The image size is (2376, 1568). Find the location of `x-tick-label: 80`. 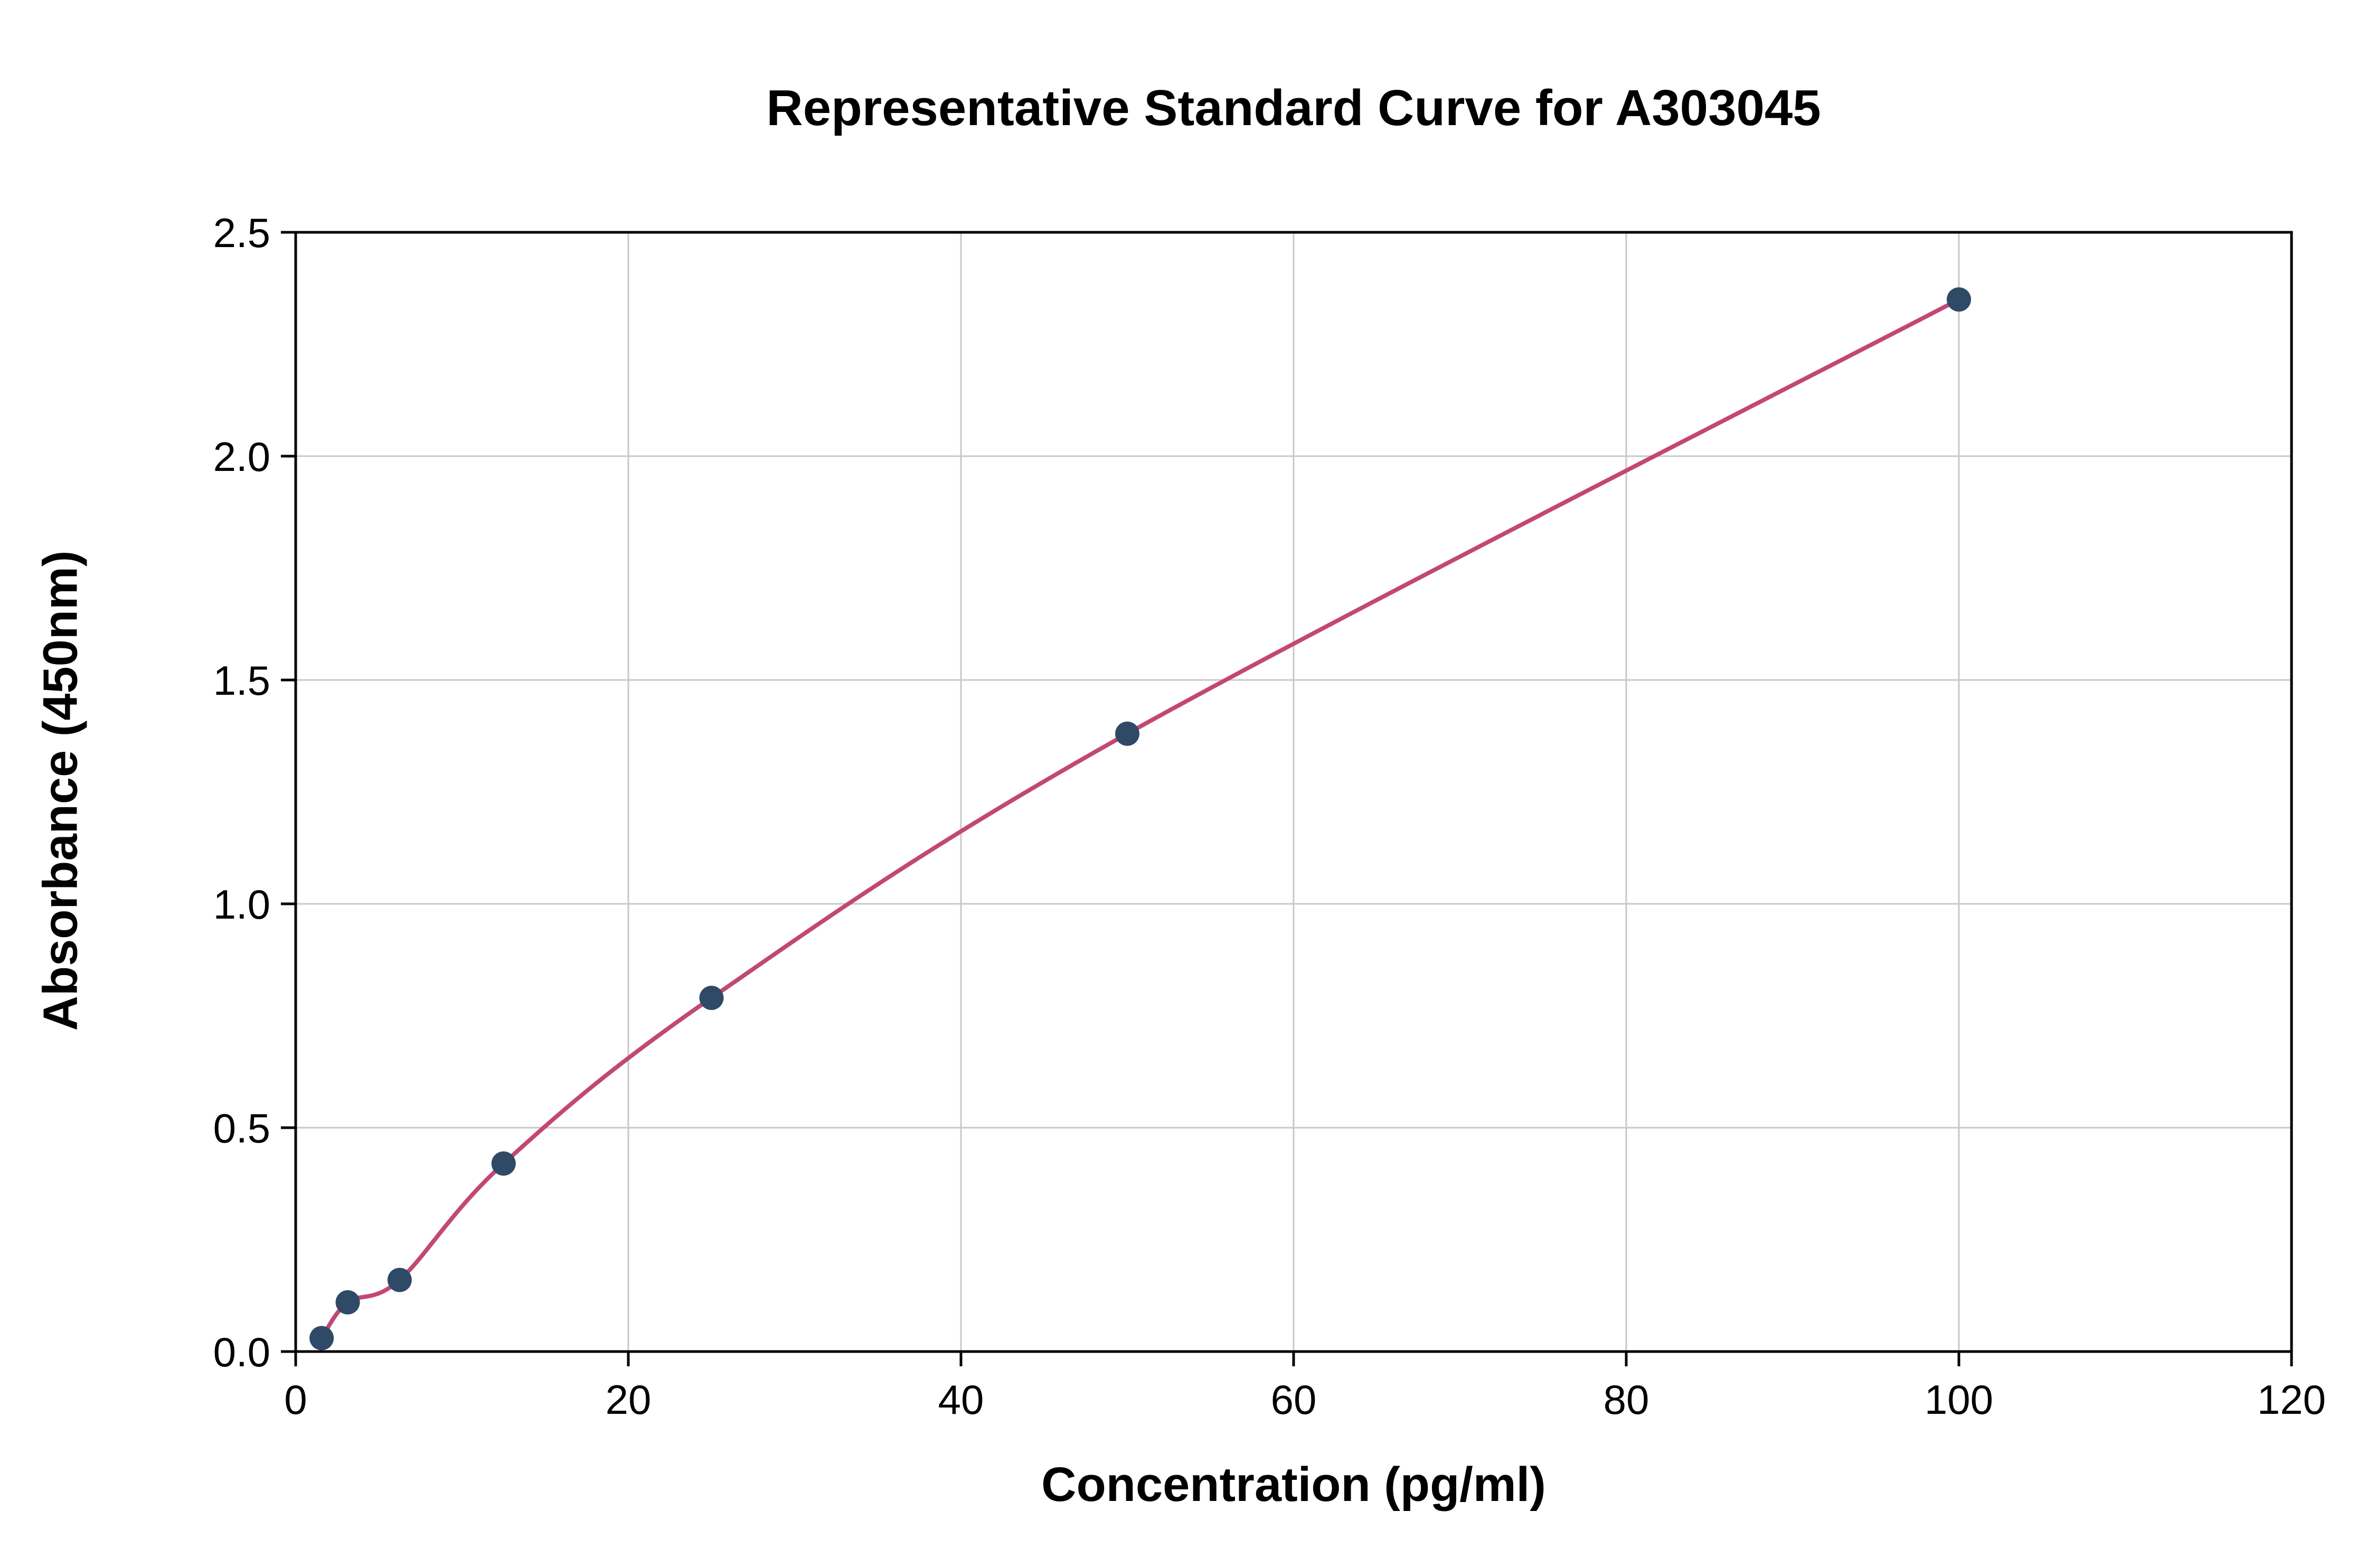

x-tick-label: 80 is located at coordinates (1627, 1399).